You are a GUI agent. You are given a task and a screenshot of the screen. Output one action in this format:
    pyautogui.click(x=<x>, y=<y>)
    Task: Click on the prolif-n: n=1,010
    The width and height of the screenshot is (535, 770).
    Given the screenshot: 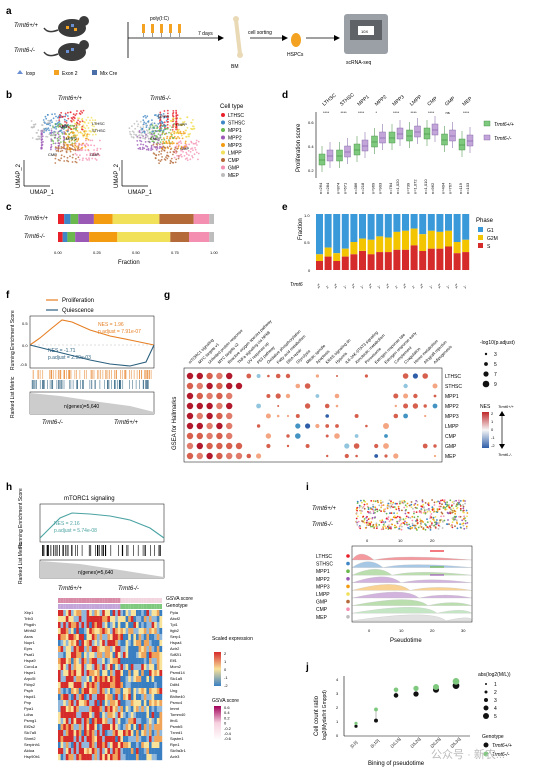 What is the action you would take?
    pyautogui.click(x=425, y=186)
    